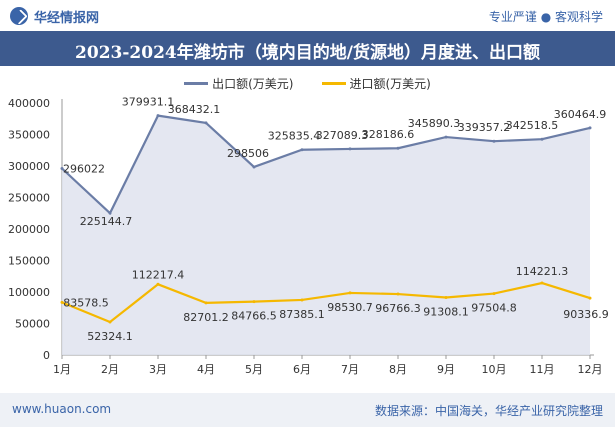  Describe the element at coordinates (333, 83) in the screenshot. I see `legend-swatch-import` at that location.